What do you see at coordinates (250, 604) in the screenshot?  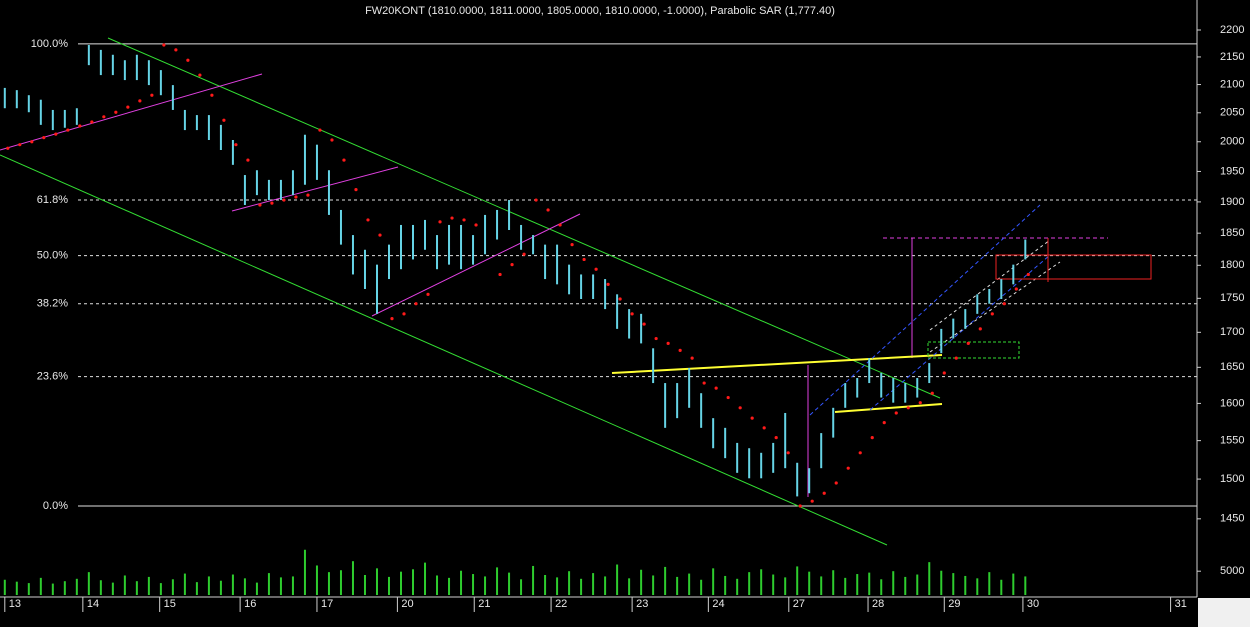 I see `x-tick-label: 16` at bounding box center [250, 604].